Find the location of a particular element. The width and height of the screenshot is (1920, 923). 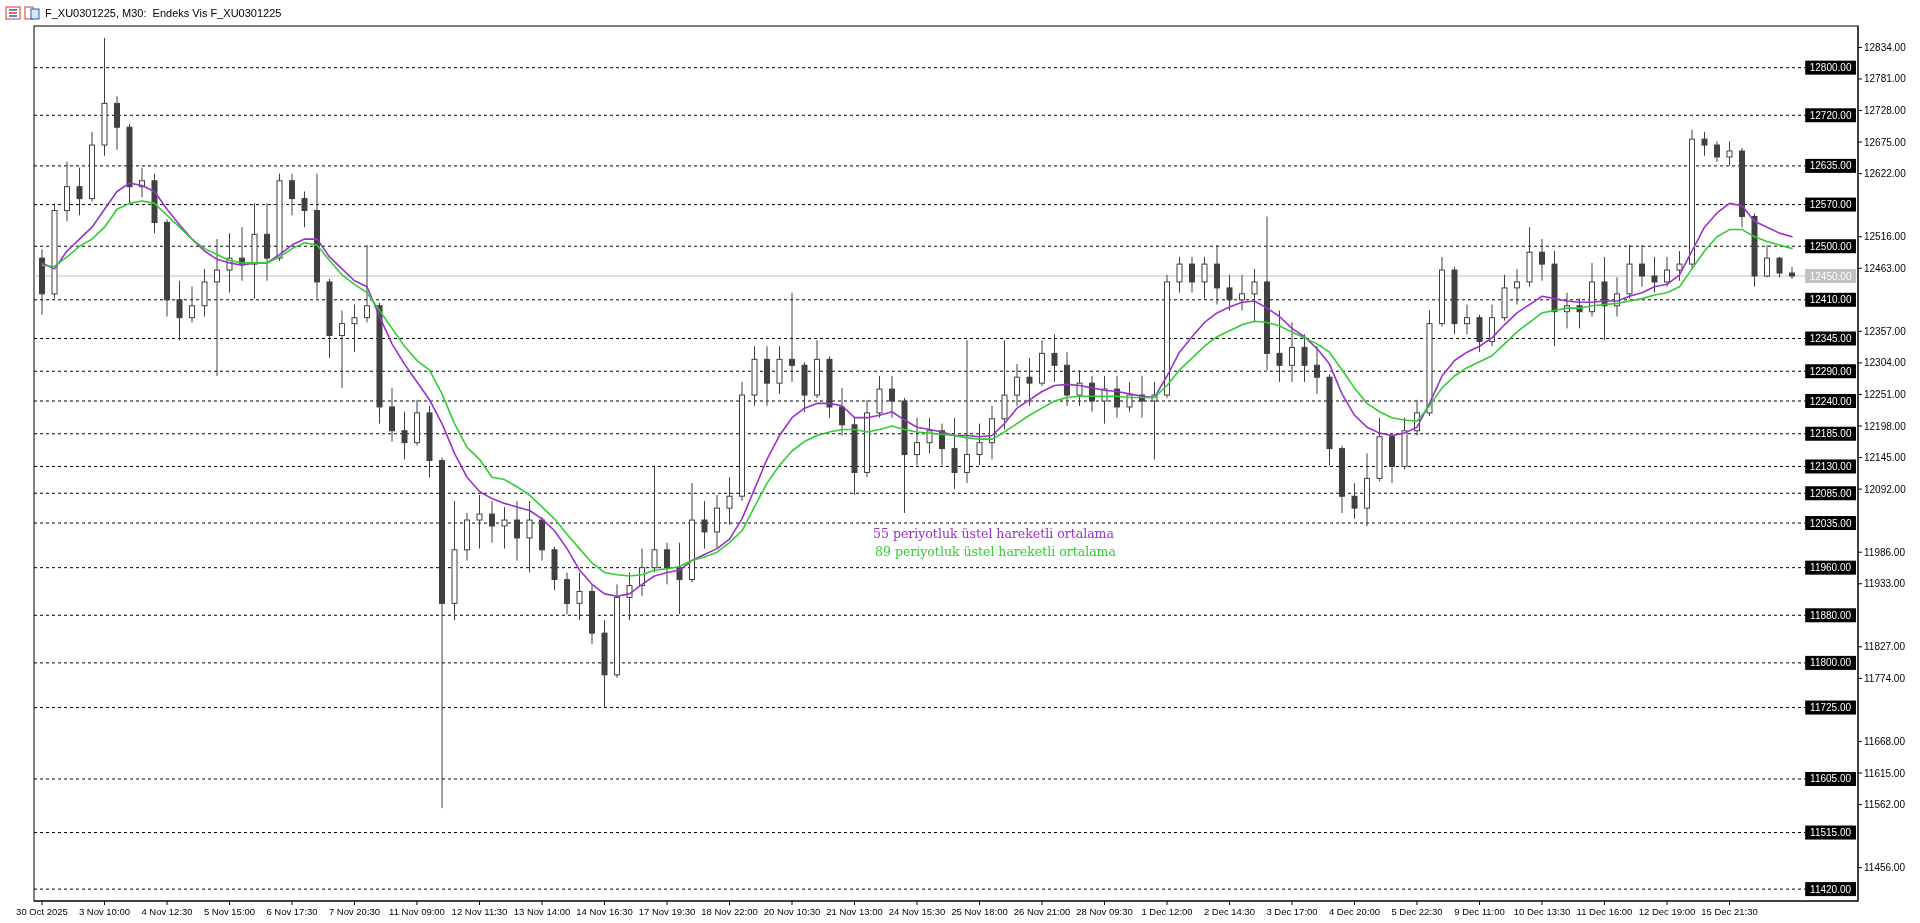

ref-line-label: 12290.00 is located at coordinates (1830, 371).